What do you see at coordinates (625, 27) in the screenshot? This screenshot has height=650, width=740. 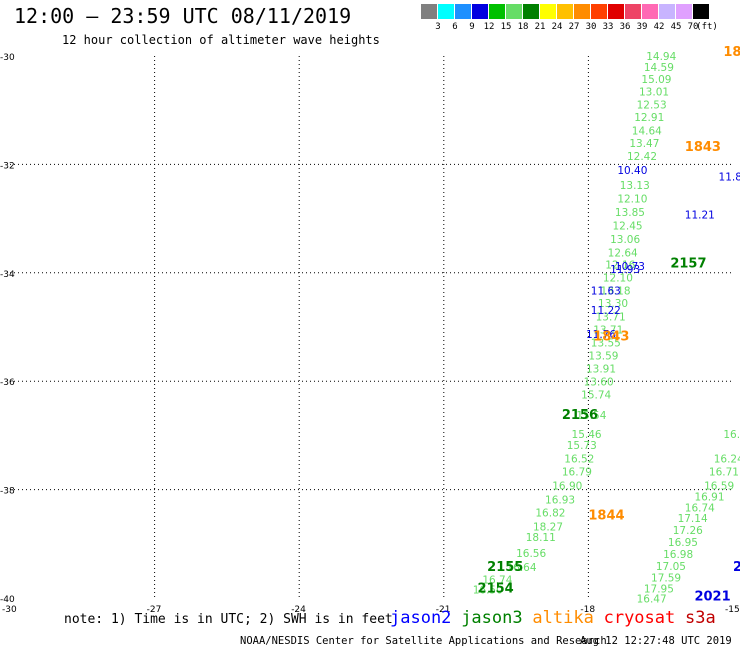 I see `color-scale-label: 36` at bounding box center [625, 27].